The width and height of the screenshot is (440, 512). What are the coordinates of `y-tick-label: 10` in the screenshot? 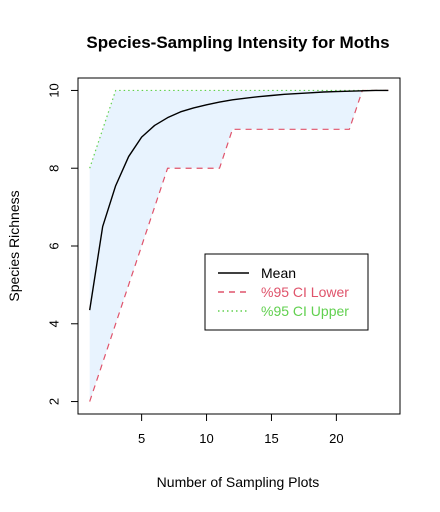 It's located at (54, 90).